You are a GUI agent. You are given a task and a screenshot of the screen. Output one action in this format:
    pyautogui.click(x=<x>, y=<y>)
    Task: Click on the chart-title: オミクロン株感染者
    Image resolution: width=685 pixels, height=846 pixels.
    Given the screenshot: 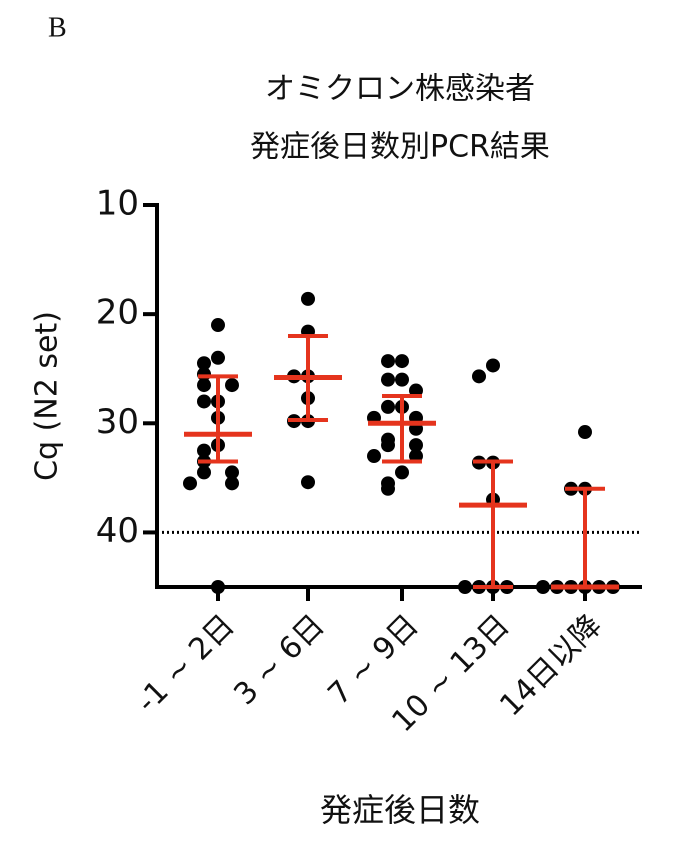 What is the action you would take?
    pyautogui.click(x=400, y=89)
    